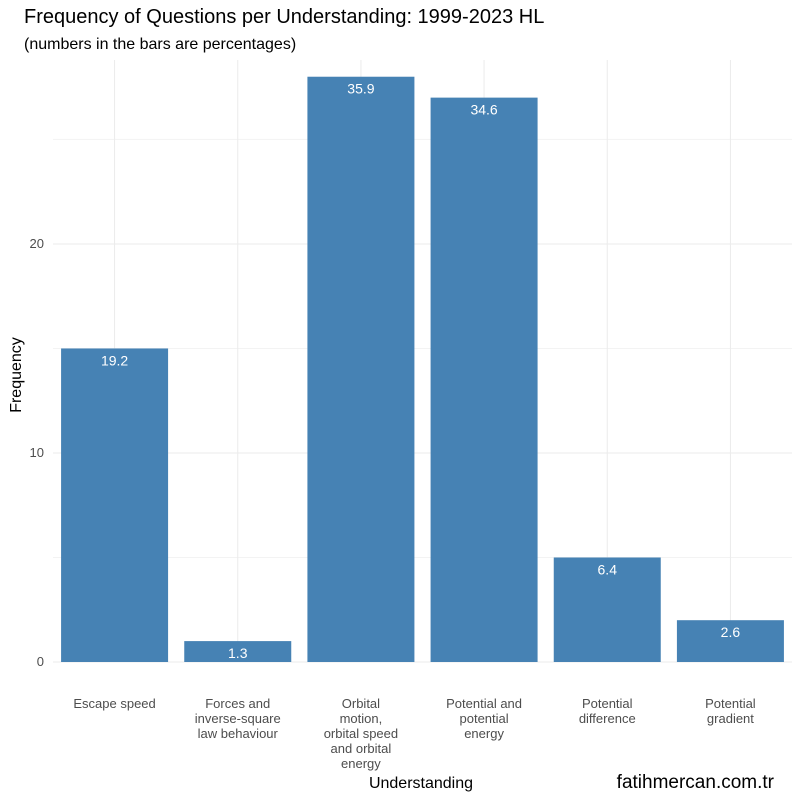  I want to click on y-axis-ticks: 0 10 20, so click(37, 452).